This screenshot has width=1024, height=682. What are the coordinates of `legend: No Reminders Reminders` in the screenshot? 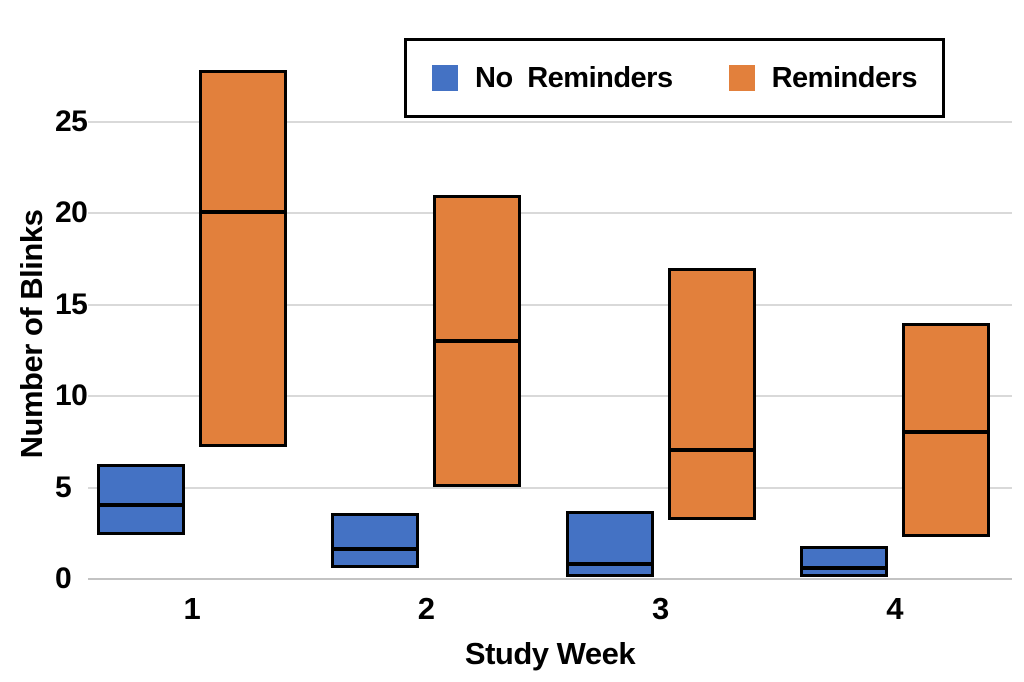 It's located at (674, 78).